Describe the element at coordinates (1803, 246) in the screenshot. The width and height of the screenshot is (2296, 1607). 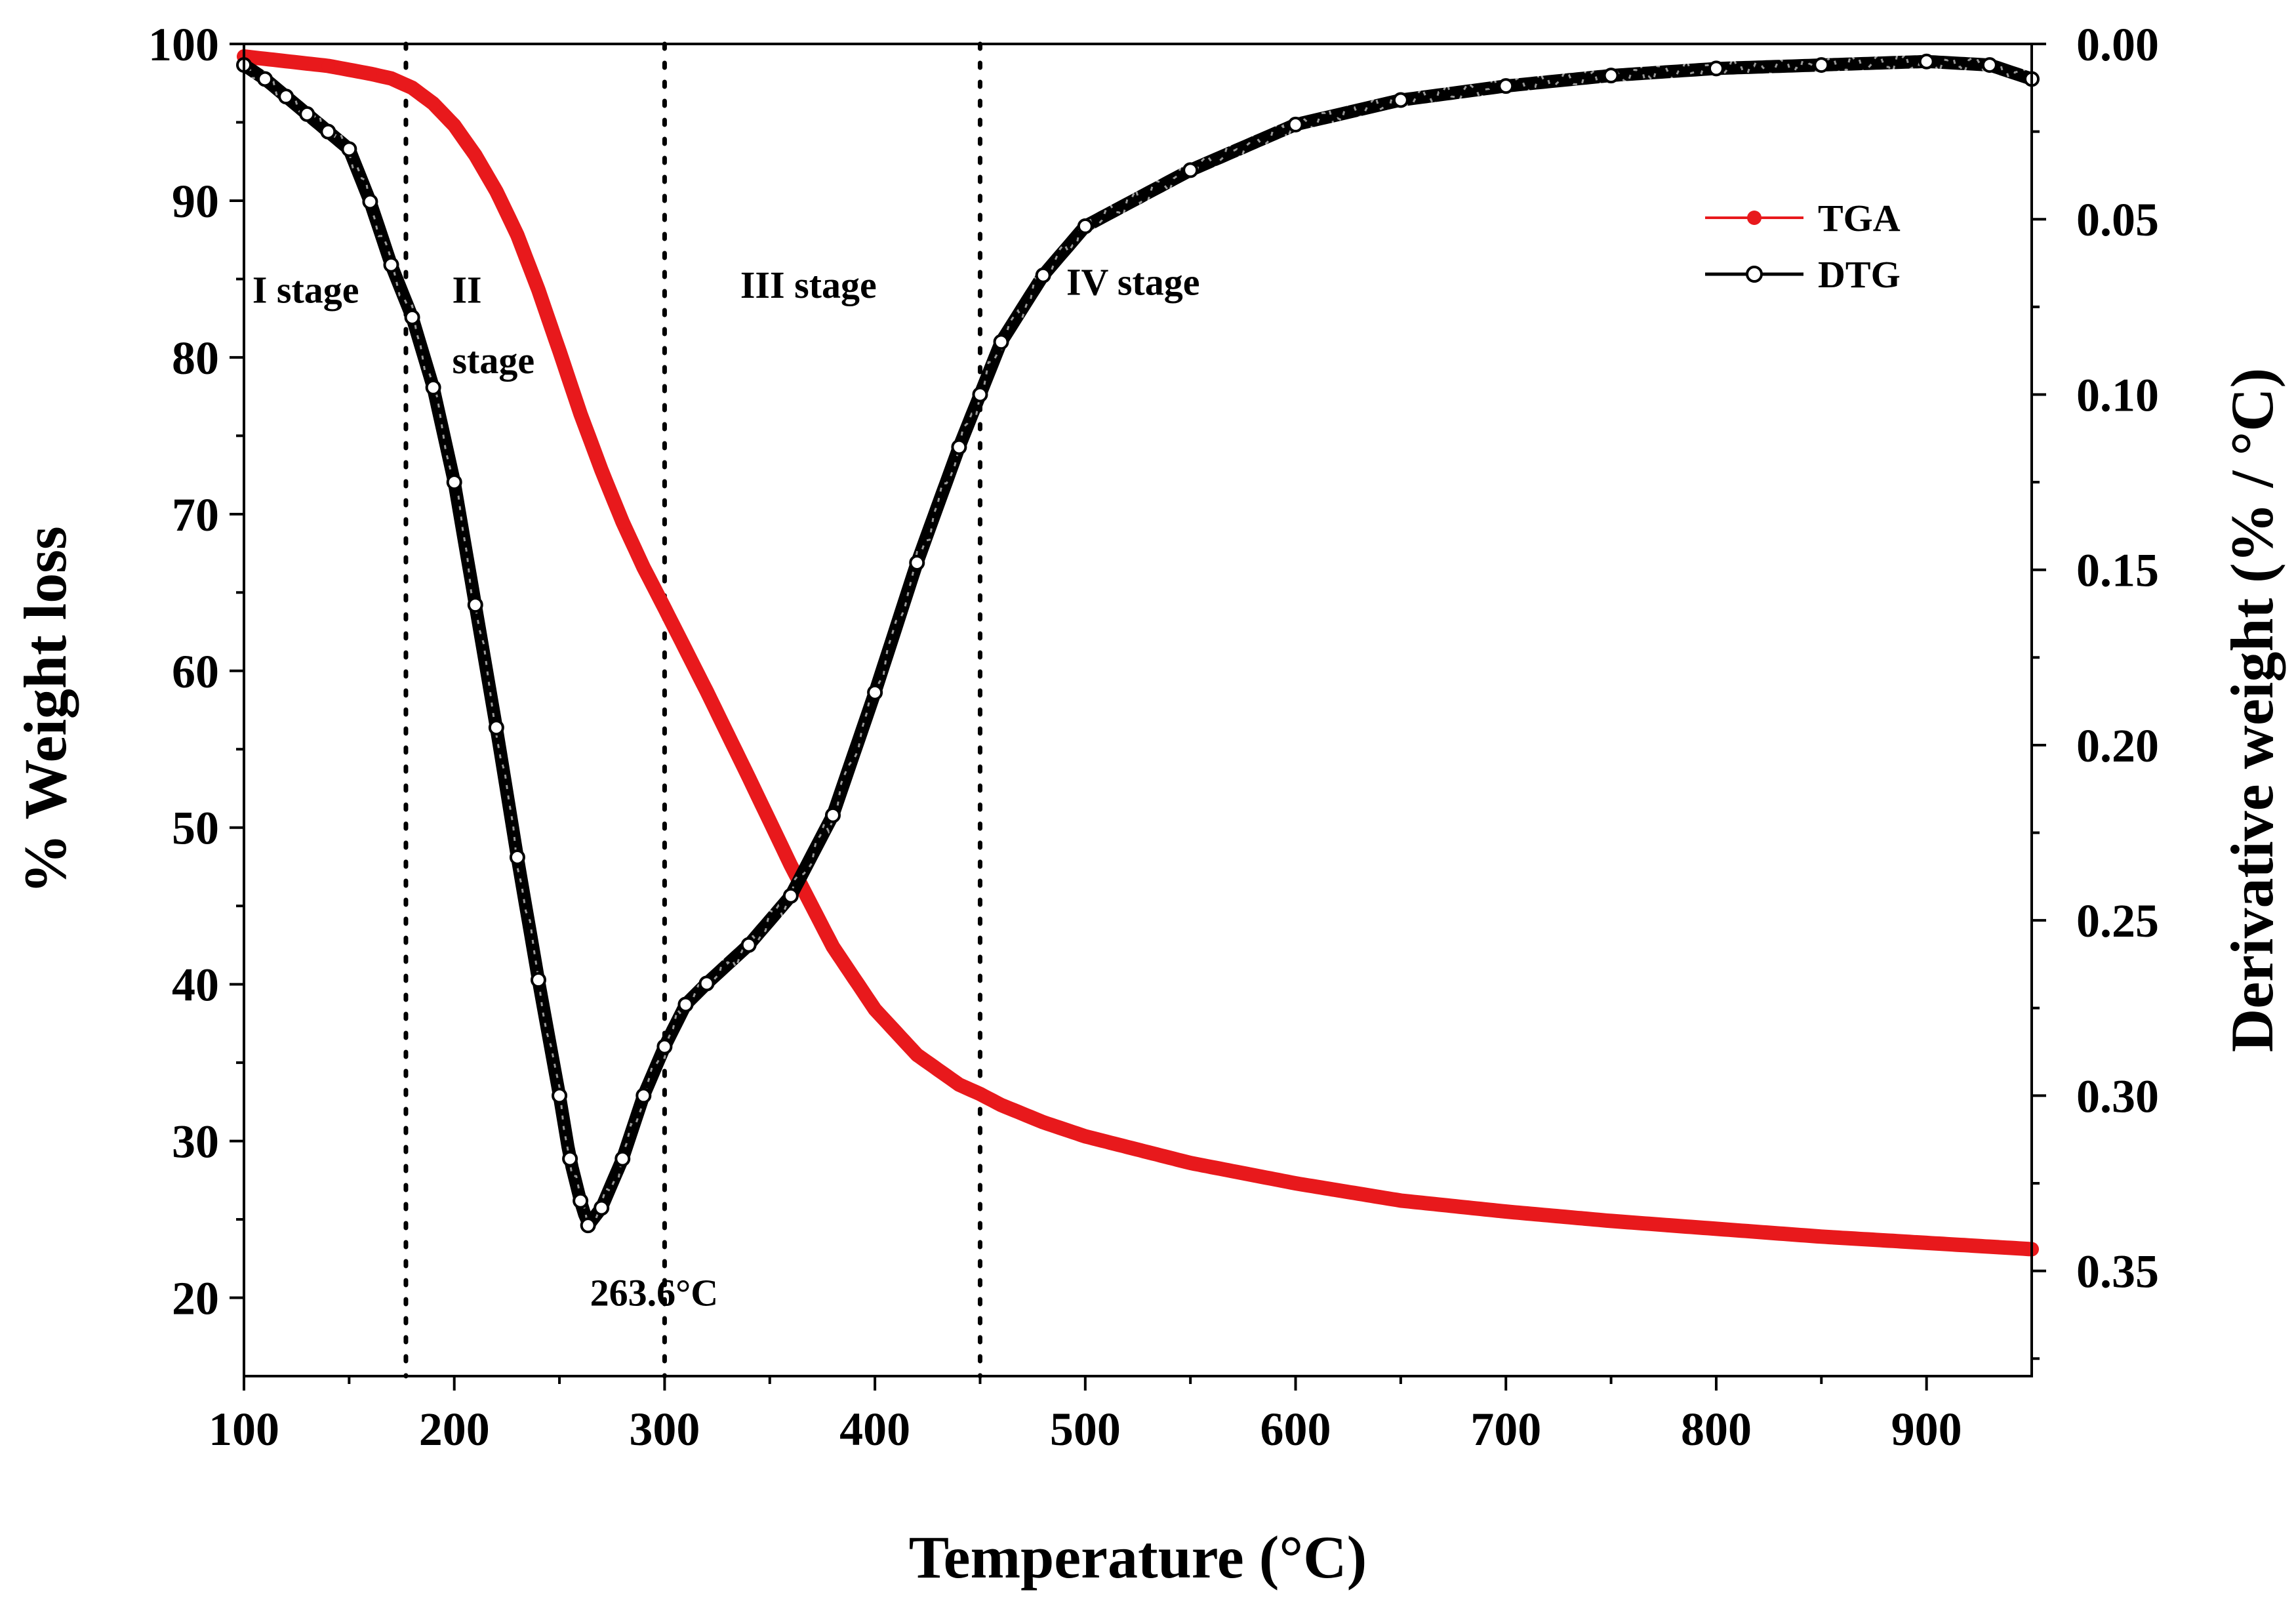
I see `legend: TGA DTG` at that location.